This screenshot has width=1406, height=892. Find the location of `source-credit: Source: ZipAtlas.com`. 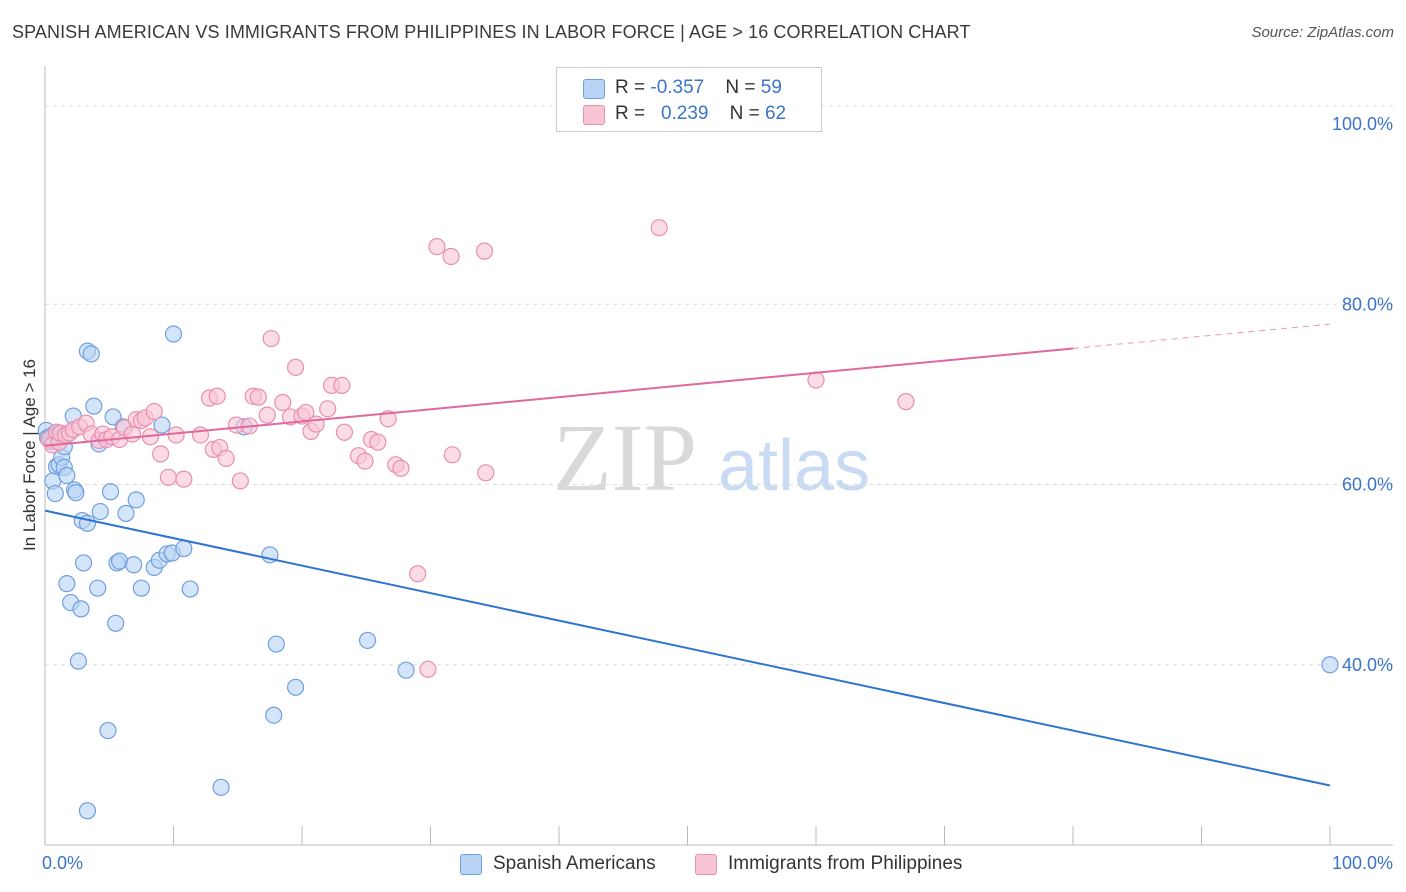

source-credit: Source: ZipAtlas.com is located at coordinates (1322, 32).